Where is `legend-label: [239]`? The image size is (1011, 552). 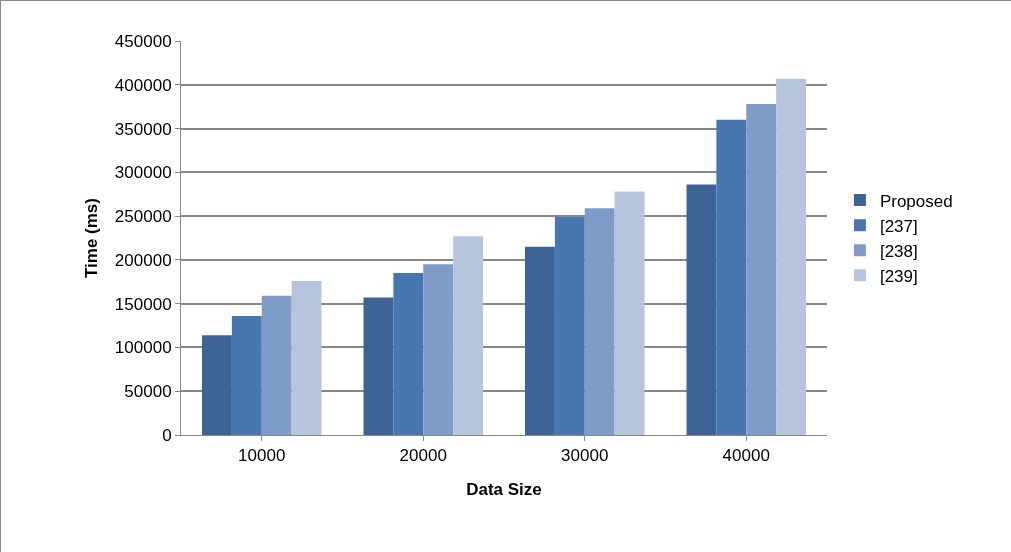
legend-label: [239] is located at coordinates (898, 276).